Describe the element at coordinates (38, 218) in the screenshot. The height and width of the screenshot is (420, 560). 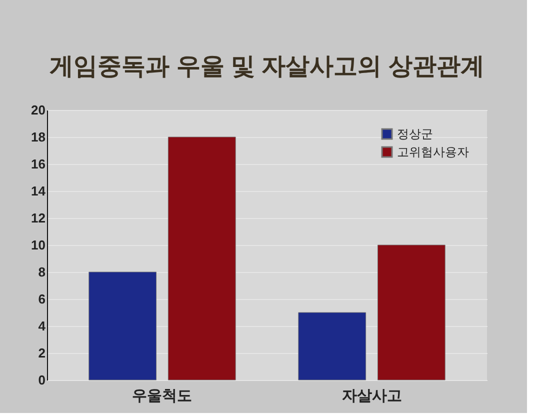
I see `y-tick-label: 12` at that location.